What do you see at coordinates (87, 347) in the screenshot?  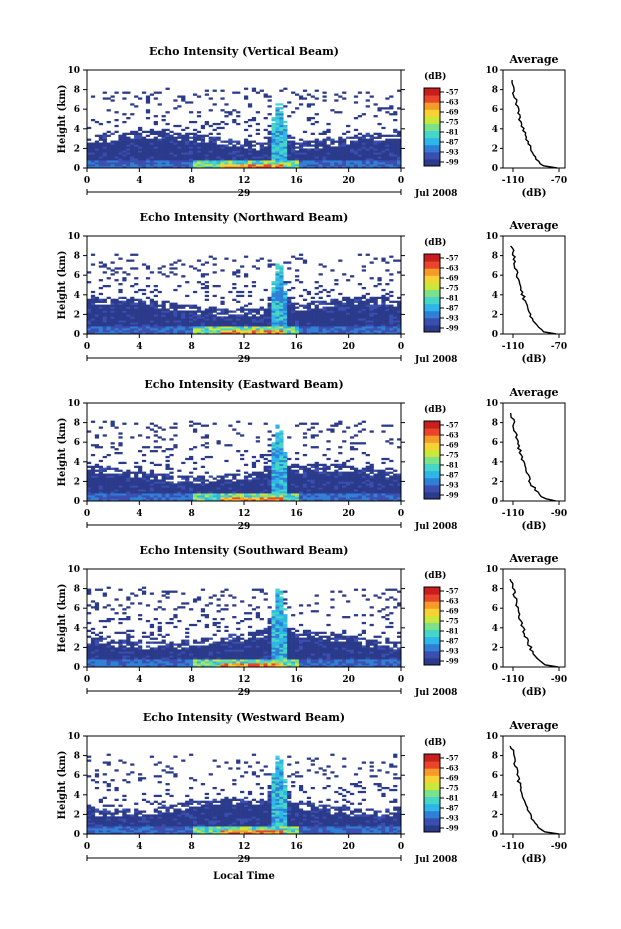 I see `x-tick-label: 0` at bounding box center [87, 347].